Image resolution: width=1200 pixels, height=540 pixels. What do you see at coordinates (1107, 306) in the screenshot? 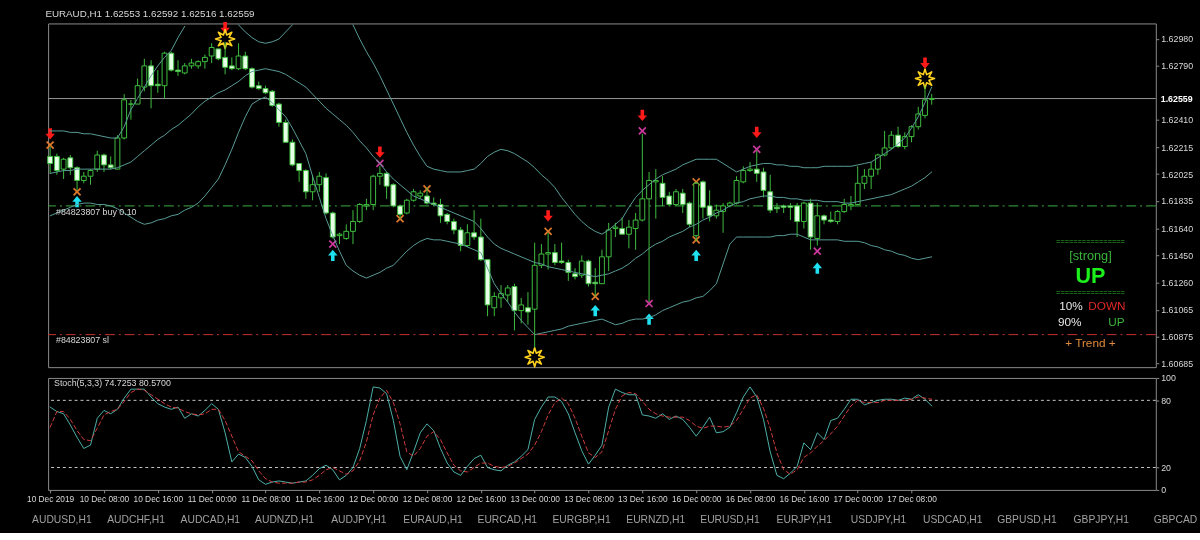
I see `text: DOWN` at bounding box center [1107, 306].